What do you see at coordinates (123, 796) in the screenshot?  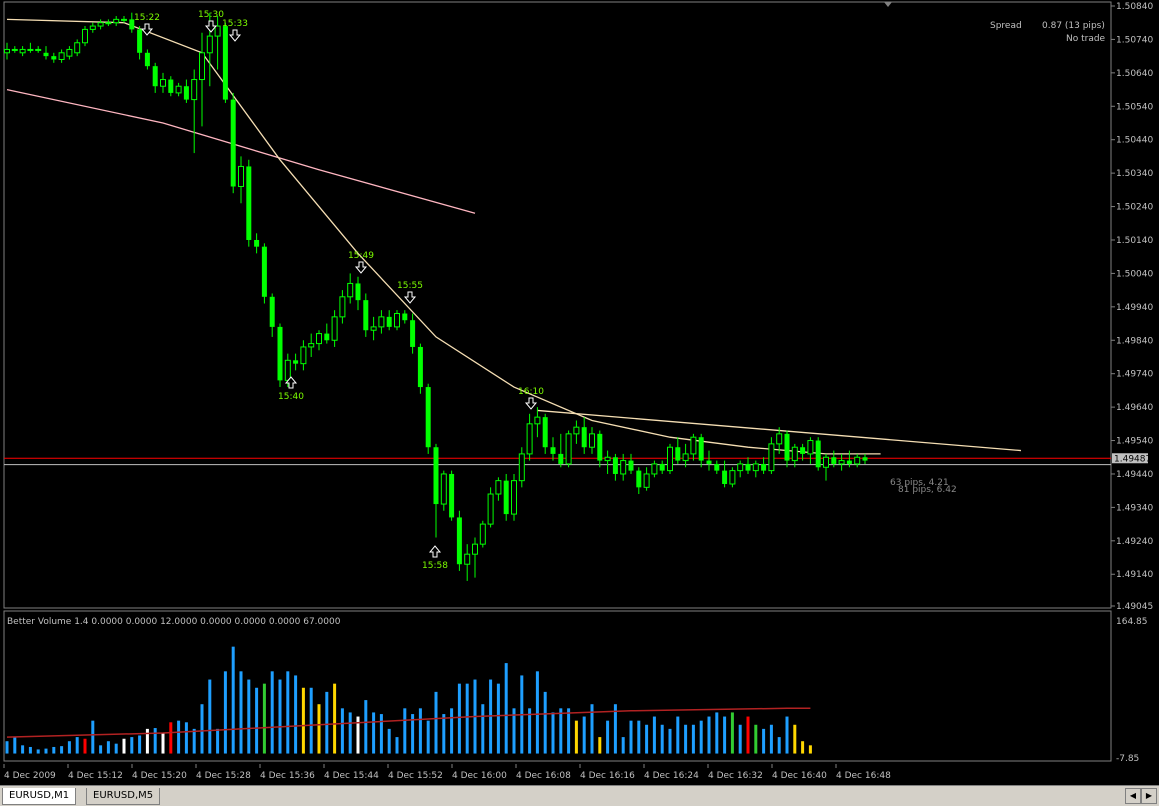 I see `tab-eurusd-m5: EURUSD,M5` at bounding box center [123, 796].